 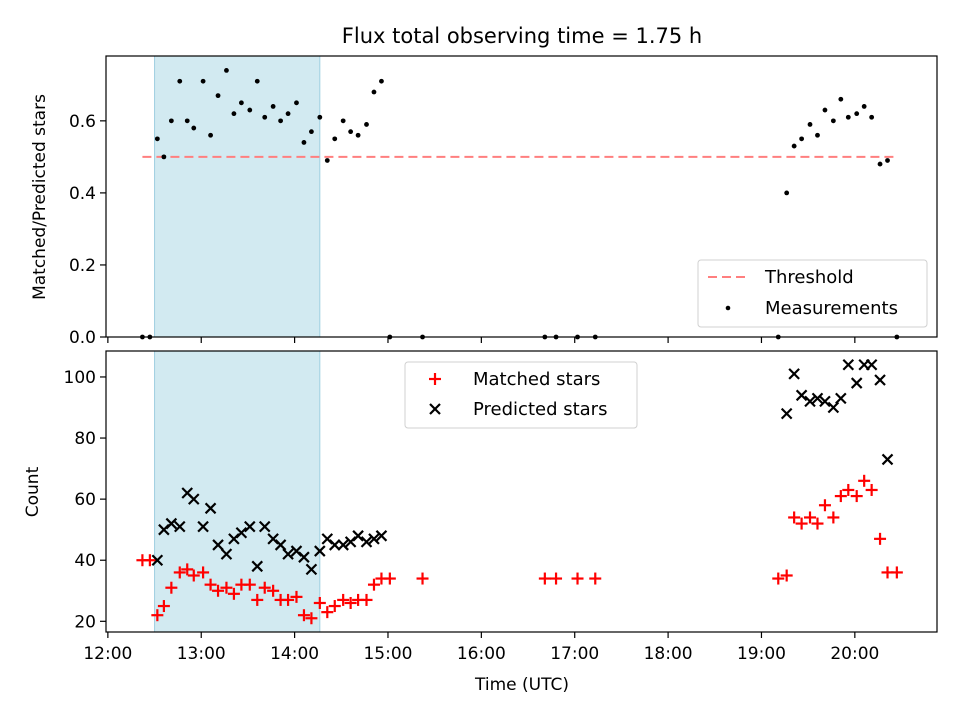 I want to click on bottom-xtick-label: 12:00, so click(x=107, y=654).